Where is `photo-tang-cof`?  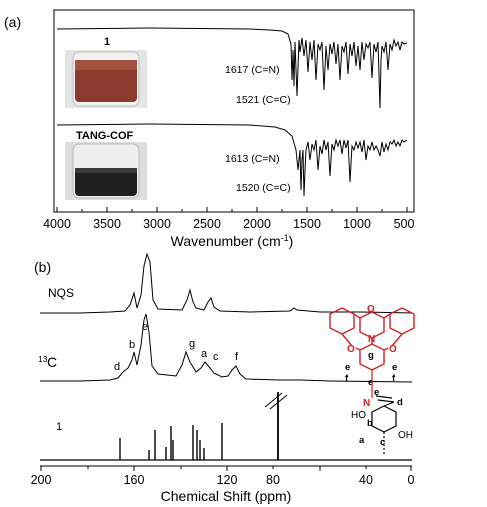 photo-tang-cof is located at coordinates (106, 171).